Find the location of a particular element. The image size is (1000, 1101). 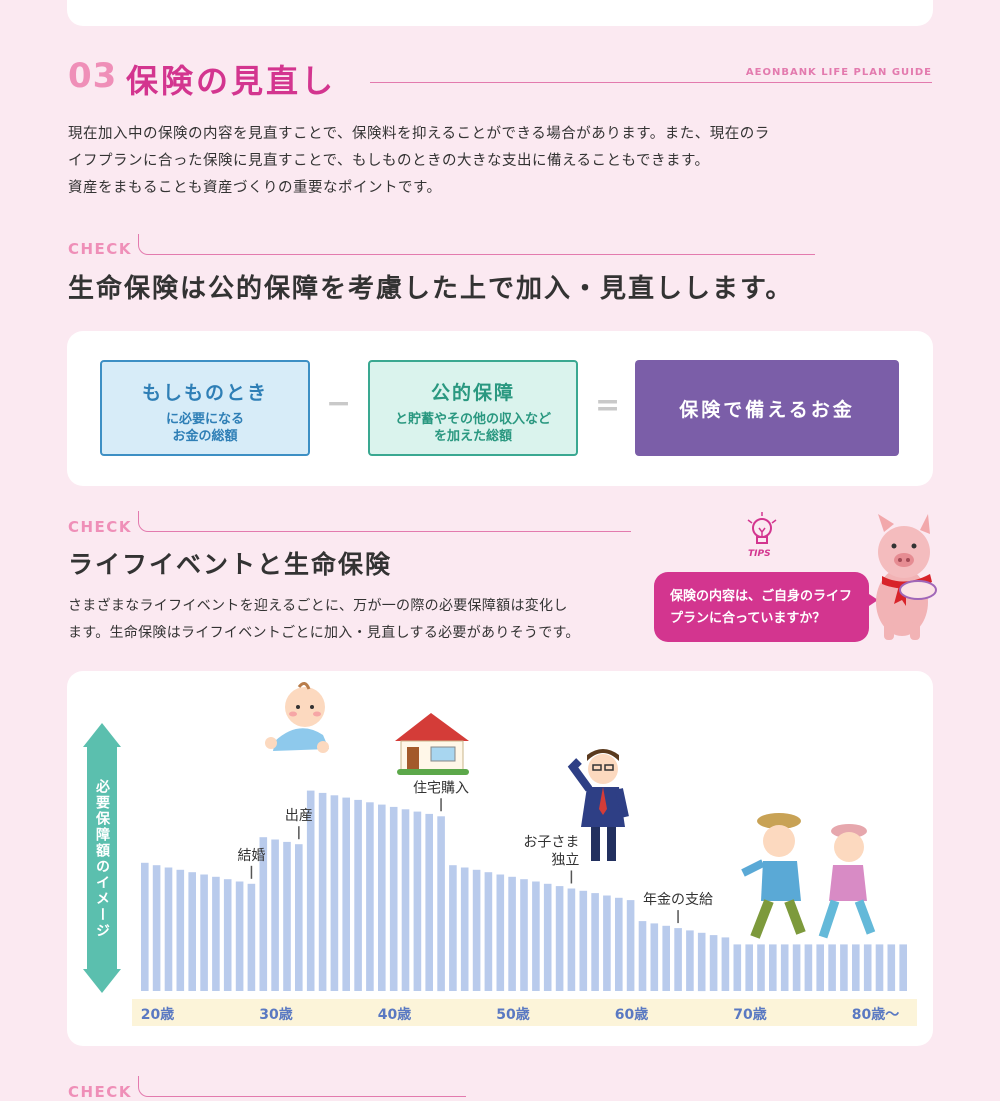

check1-heading: 生命保険は公的保障を考慮した上で加入・見直しします。 is located at coordinates (431, 289).